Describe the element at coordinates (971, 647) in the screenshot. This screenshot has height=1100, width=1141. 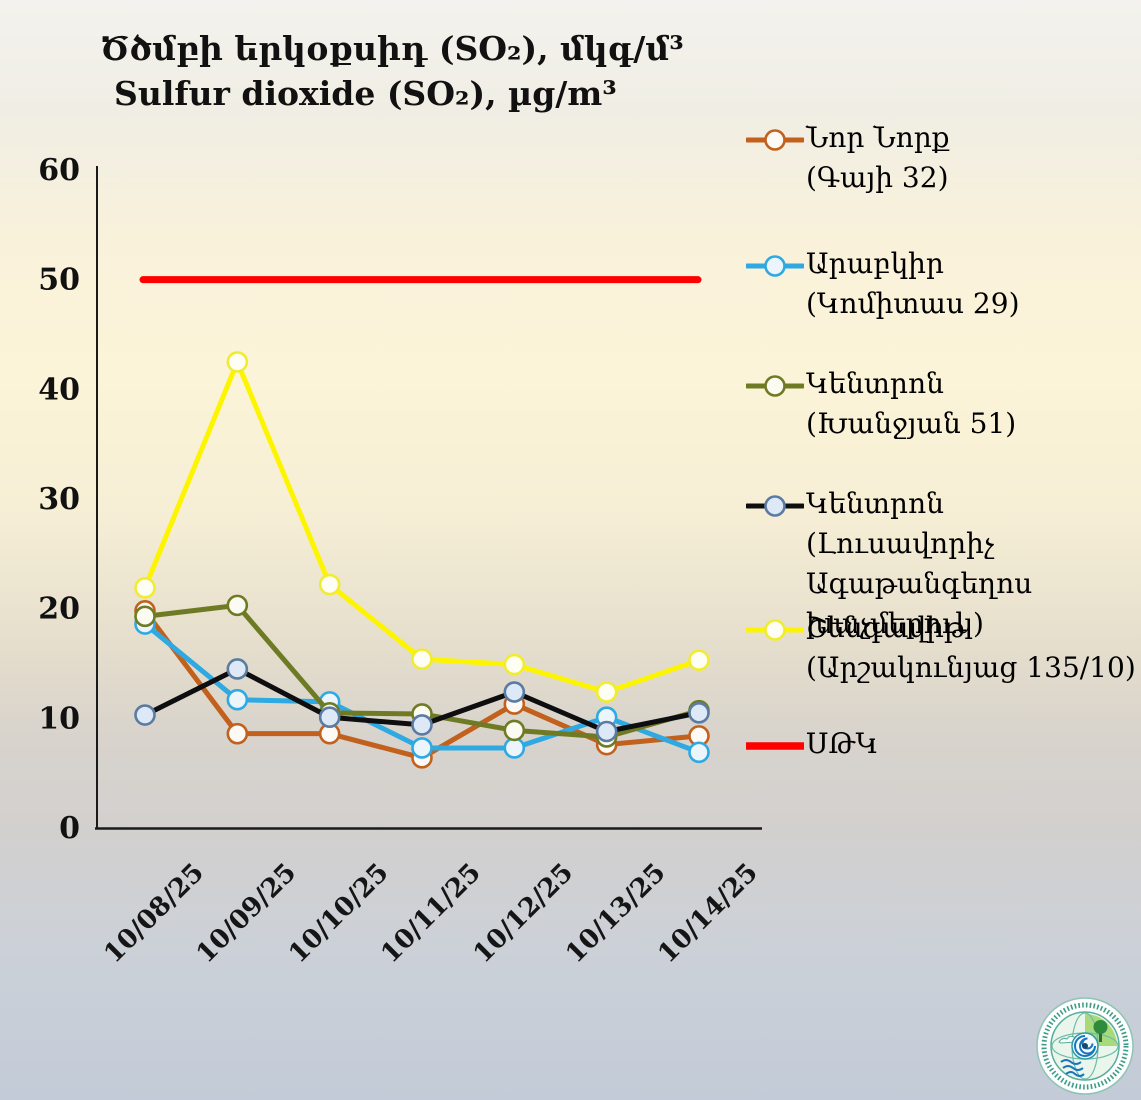
I see `legend-item-label: Շենգավիթ (Արշակունյաց 135/10)` at that location.